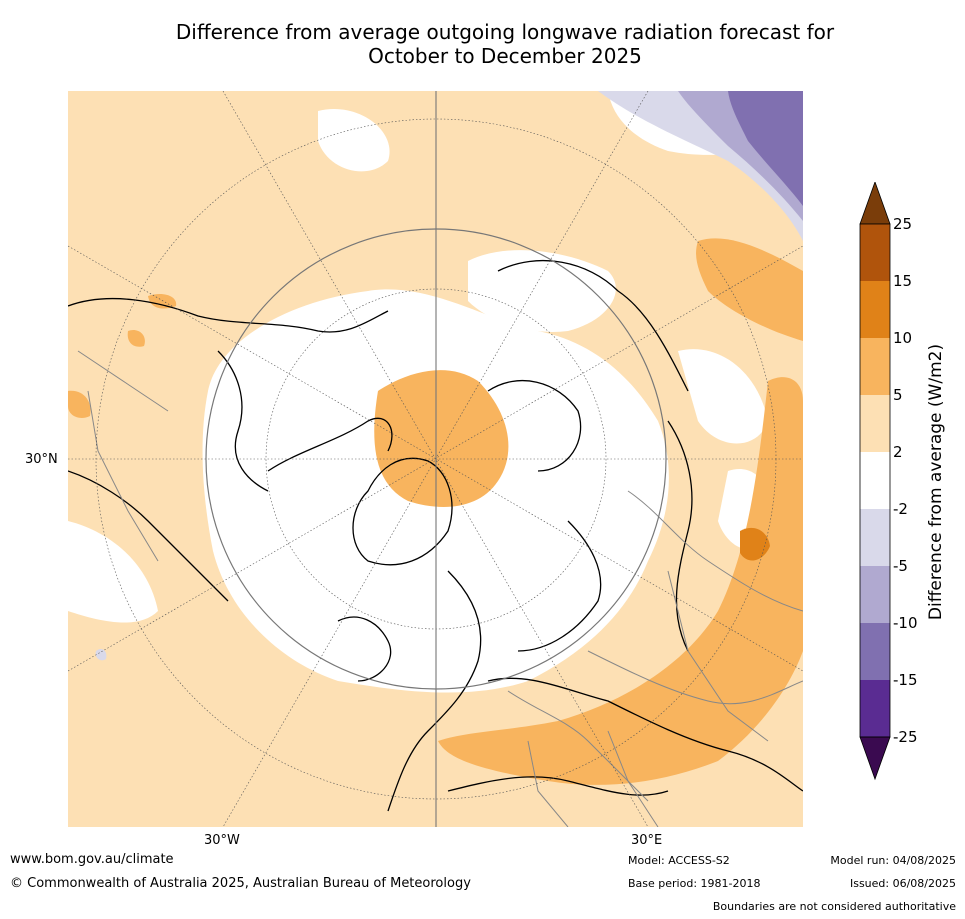 The width and height of the screenshot is (965, 919). I want to click on footer-model: Model: ACCESS-S2, so click(679, 860).